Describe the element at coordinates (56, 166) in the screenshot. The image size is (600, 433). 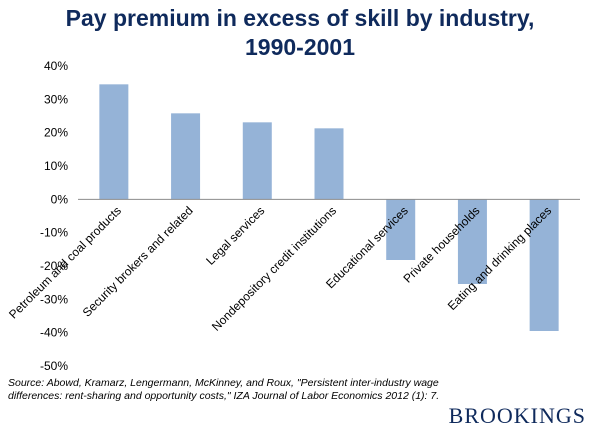
I see `y-tick-label: 10%` at that location.